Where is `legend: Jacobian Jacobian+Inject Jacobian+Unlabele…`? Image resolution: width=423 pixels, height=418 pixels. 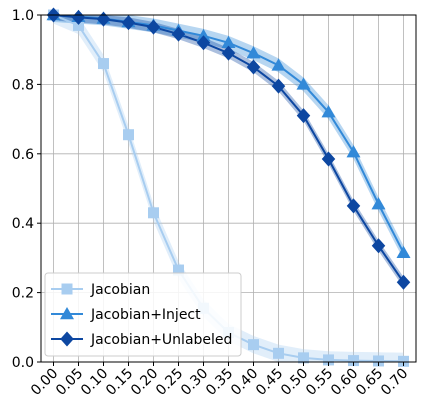
legend: Jacobian Jacobian+Inject Jacobian+Unlabele… is located at coordinates (143, 314).